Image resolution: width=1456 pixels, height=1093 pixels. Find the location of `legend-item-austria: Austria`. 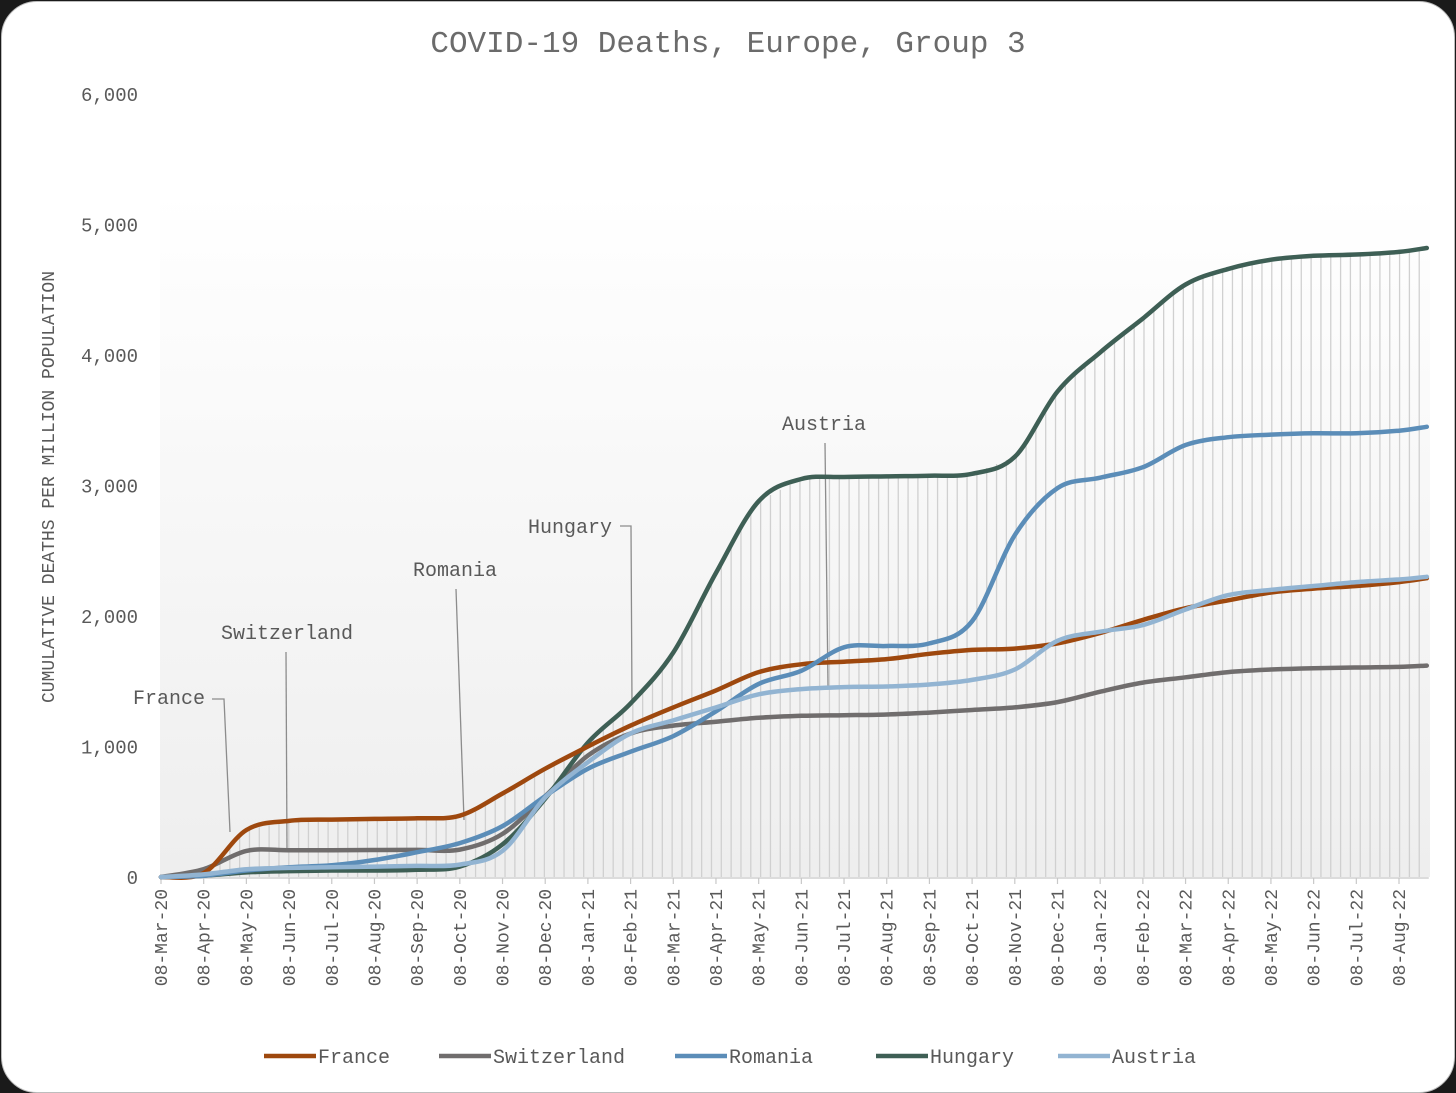

legend-item-austria: Austria is located at coordinates (1127, 1058).